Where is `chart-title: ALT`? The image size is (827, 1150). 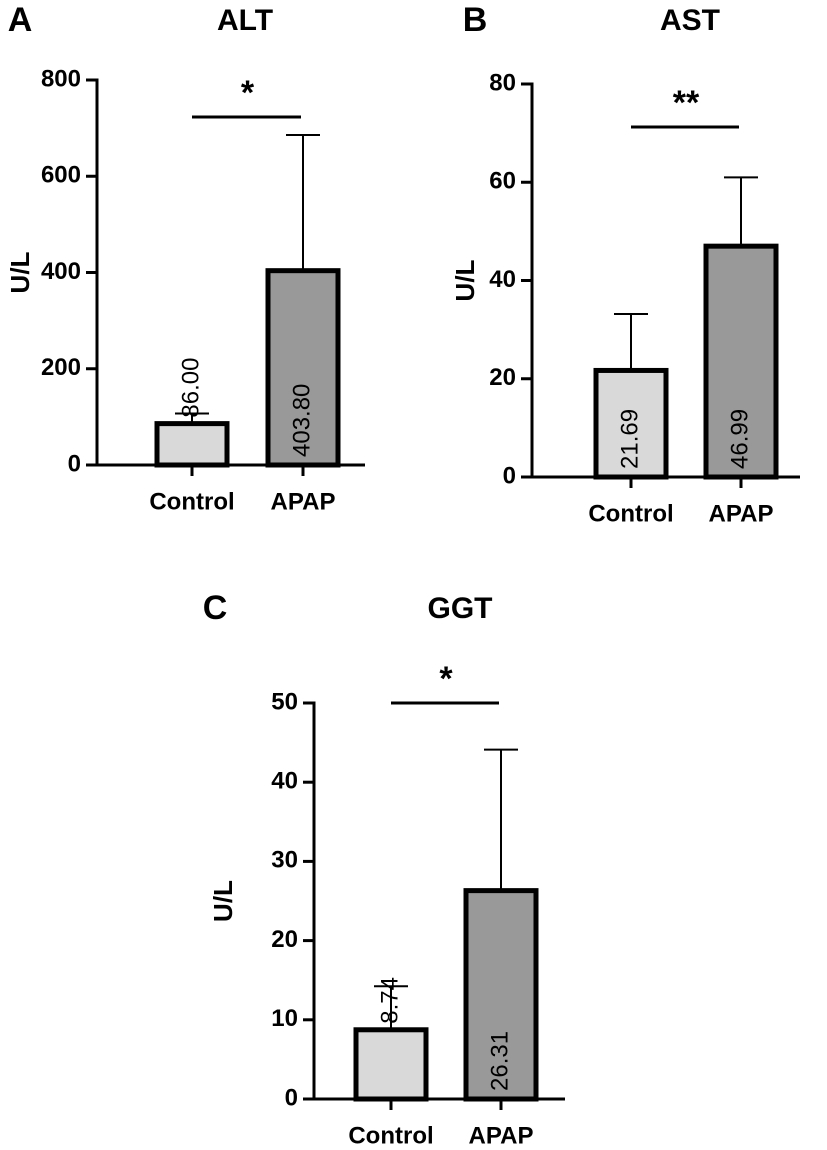
chart-title: ALT is located at coordinates (245, 20).